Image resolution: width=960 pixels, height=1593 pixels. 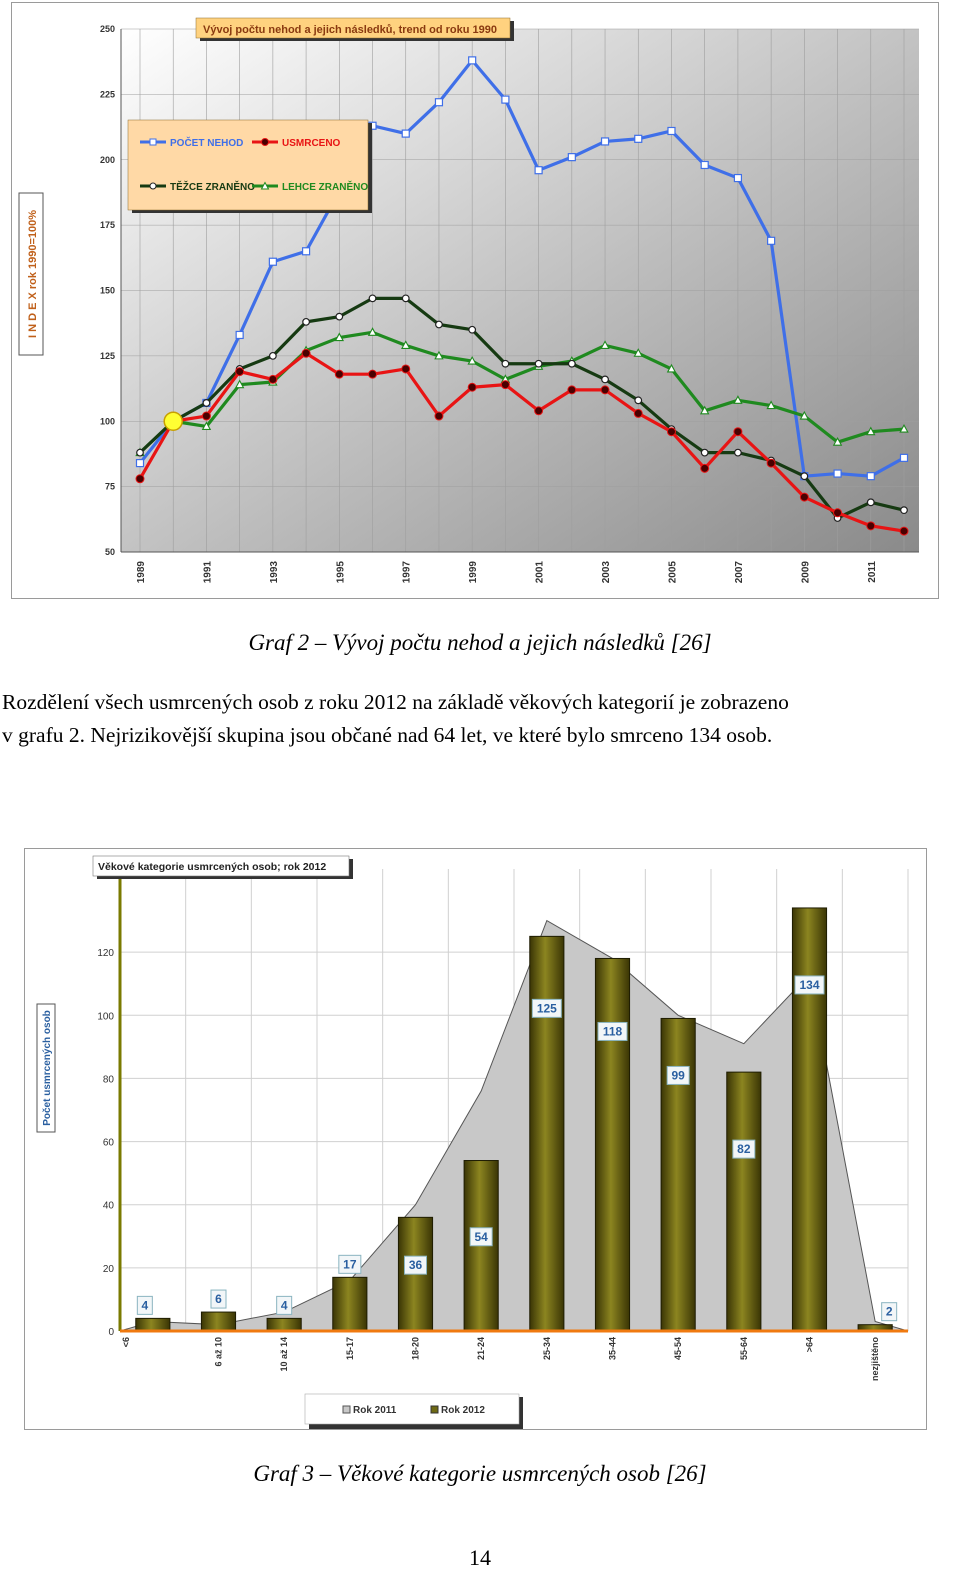 What do you see at coordinates (109, 1143) in the screenshot?
I see `y-tick-label: 60` at bounding box center [109, 1143].